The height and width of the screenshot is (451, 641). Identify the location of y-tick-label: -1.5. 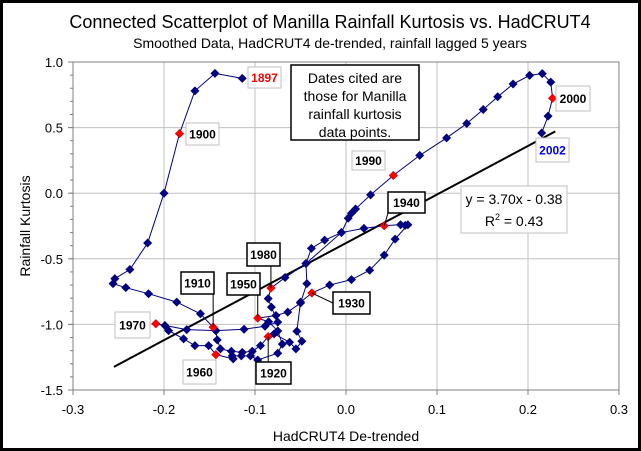
(52, 390).